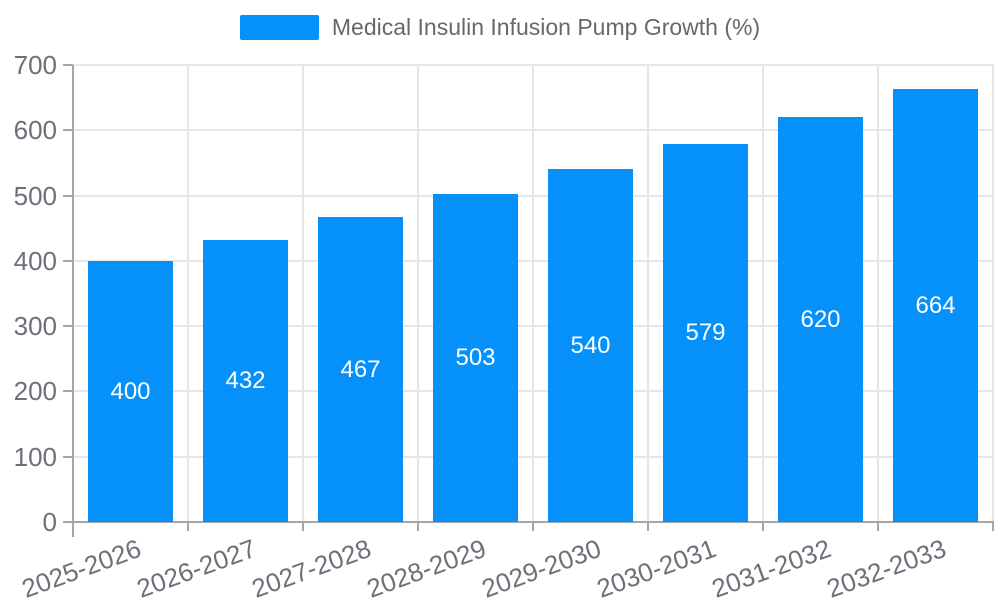 The height and width of the screenshot is (600, 1000). I want to click on x-axis-category-label: 2026-2027, so click(196, 566).